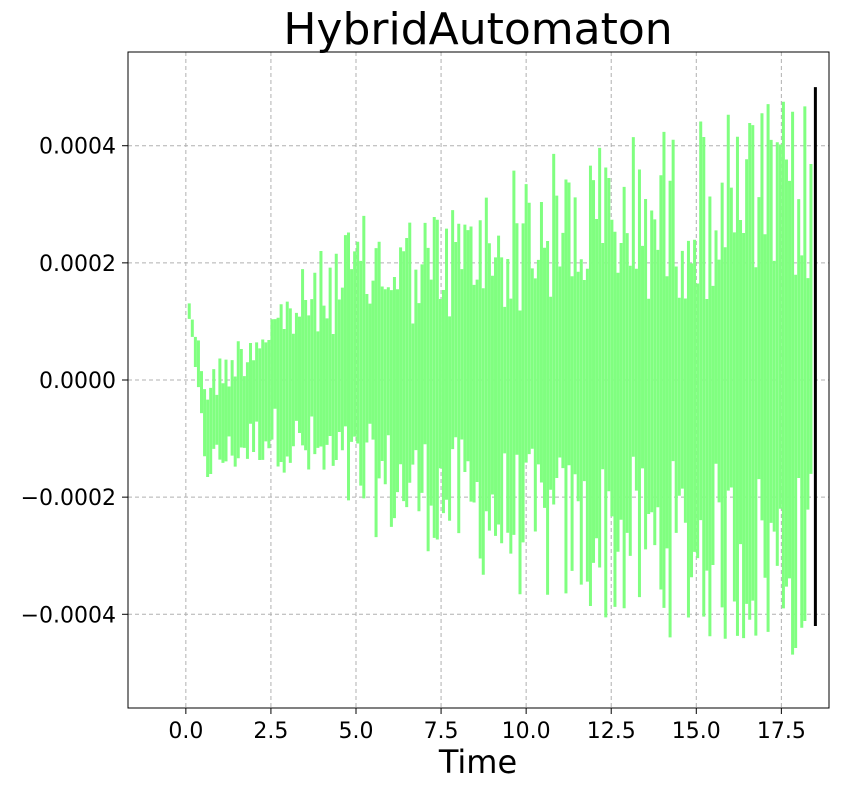 This screenshot has height=790, width=842. What do you see at coordinates (477, 762) in the screenshot?
I see `x-axis-label: Time` at bounding box center [477, 762].